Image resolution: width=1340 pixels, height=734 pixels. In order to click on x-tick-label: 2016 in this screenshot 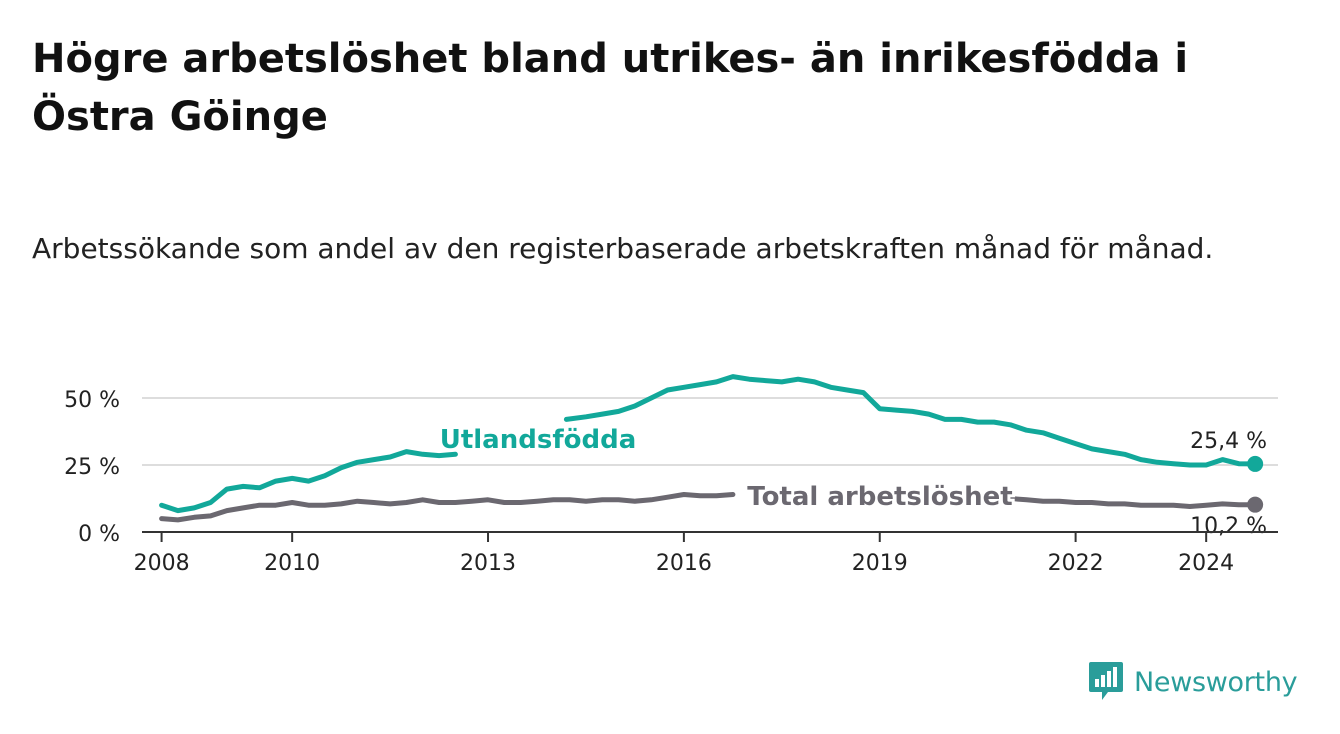, I will do `click(684, 563)`.